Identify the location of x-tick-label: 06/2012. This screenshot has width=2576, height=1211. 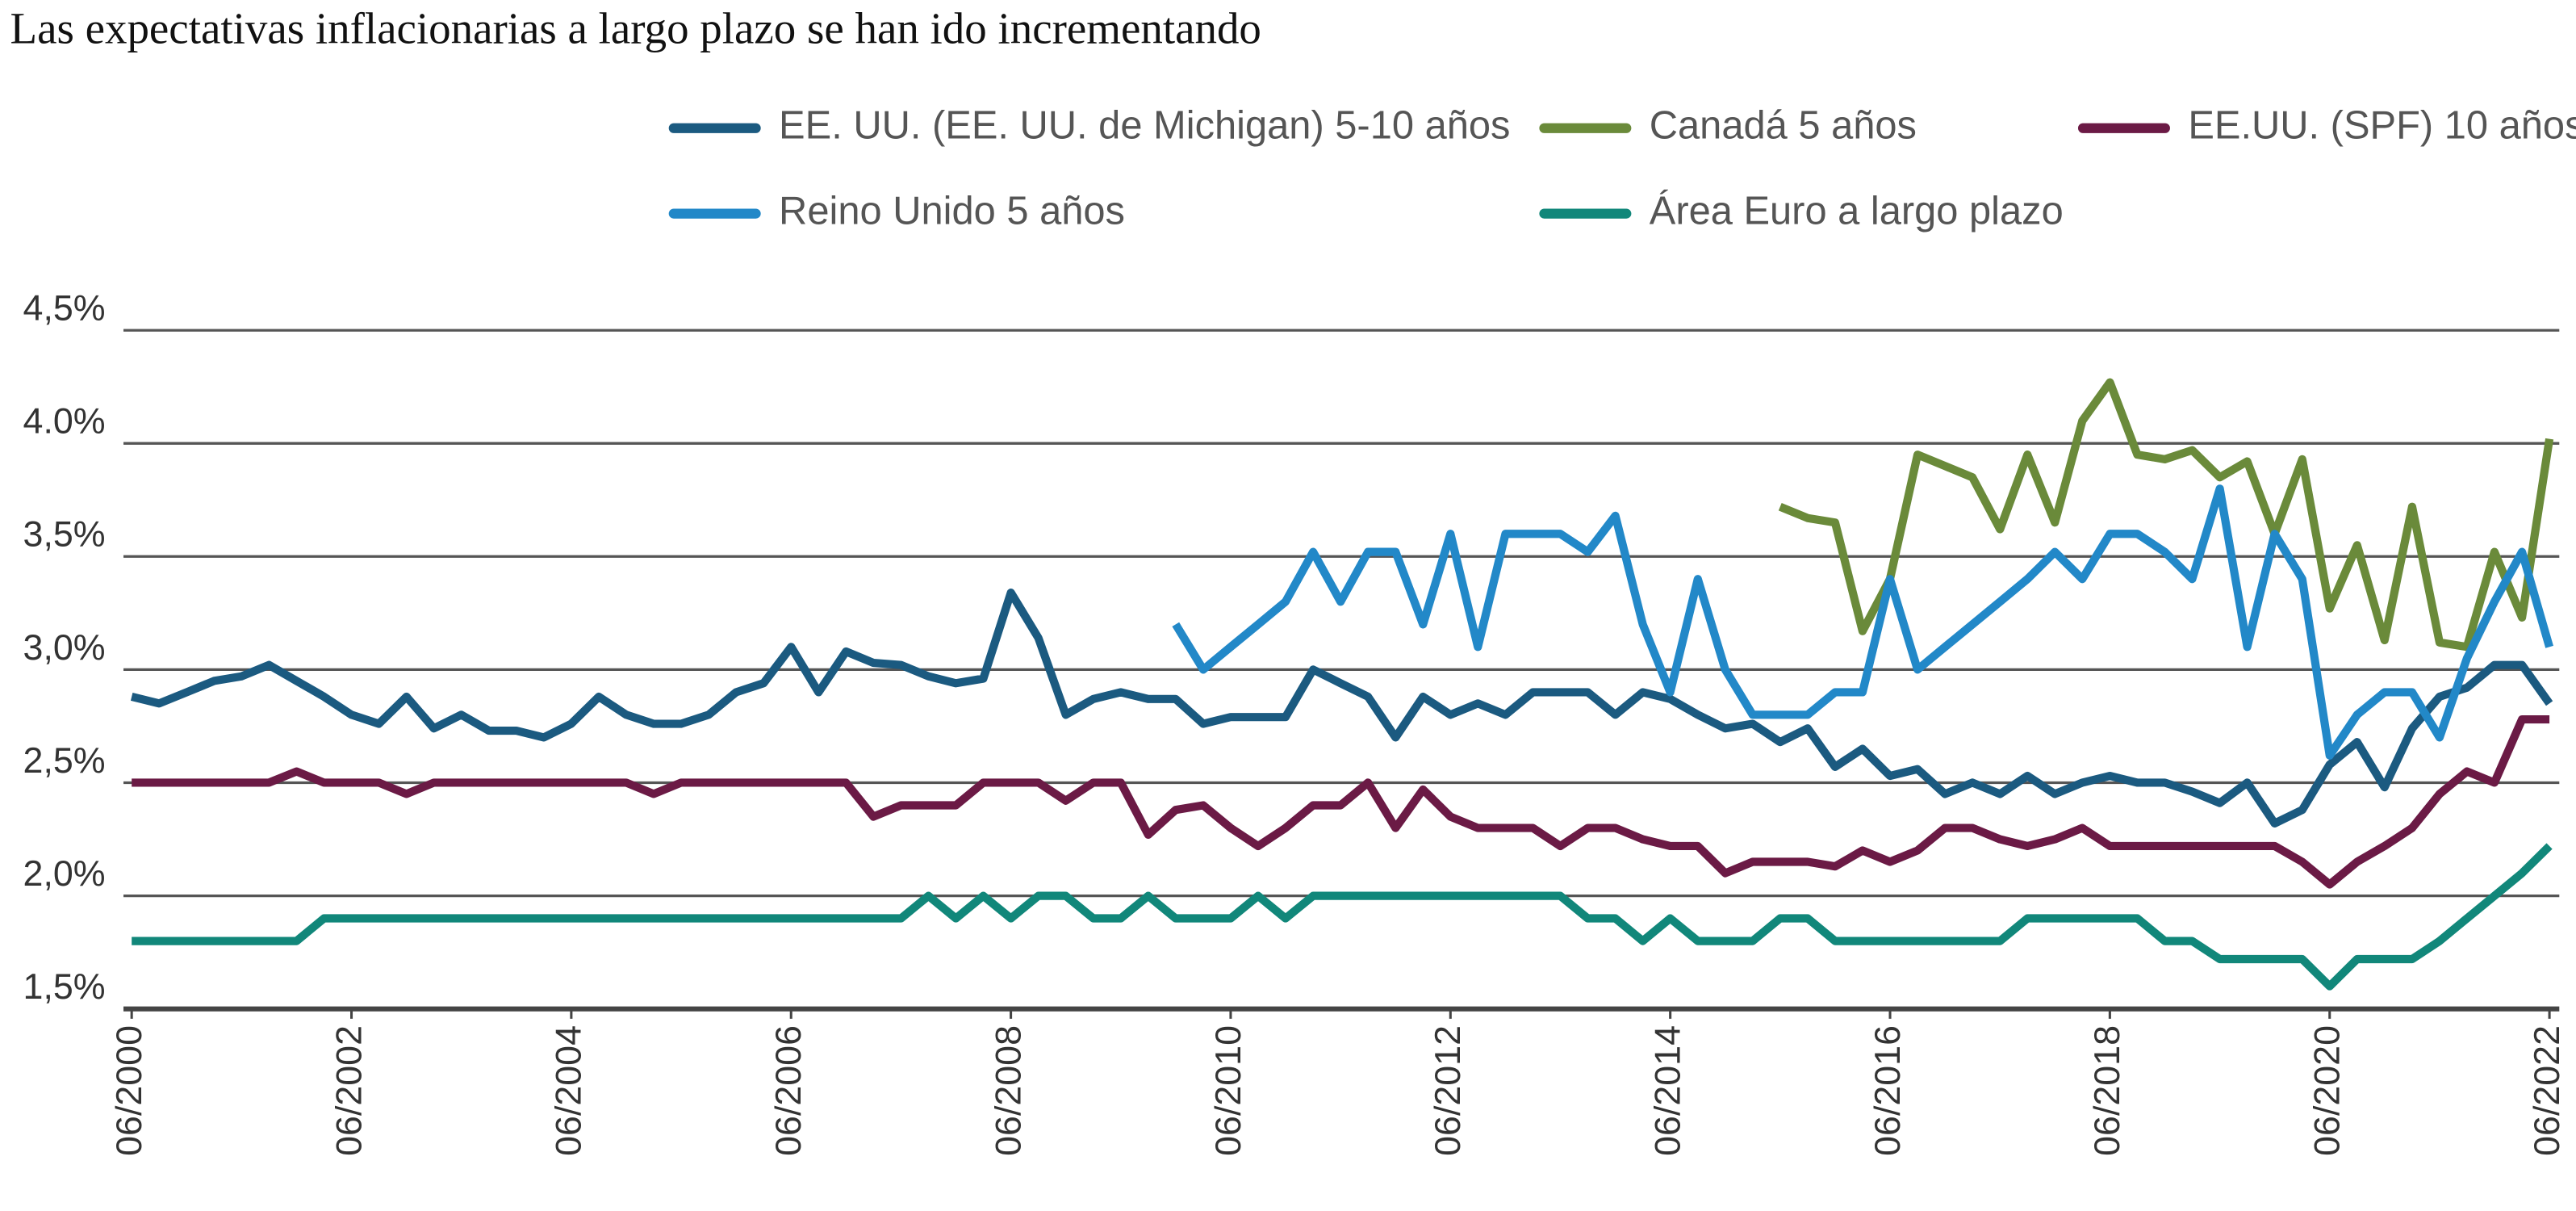
(1448, 1090).